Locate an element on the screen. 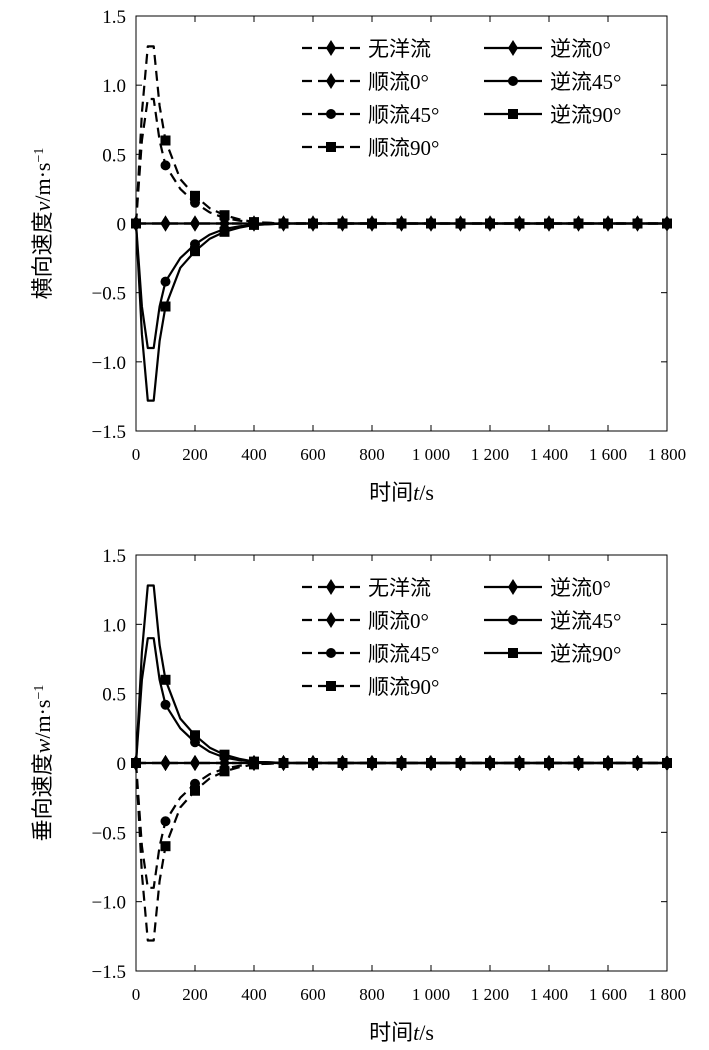 The height and width of the screenshot is (1050, 709). legend-item: 顺流45° is located at coordinates (370, 654).